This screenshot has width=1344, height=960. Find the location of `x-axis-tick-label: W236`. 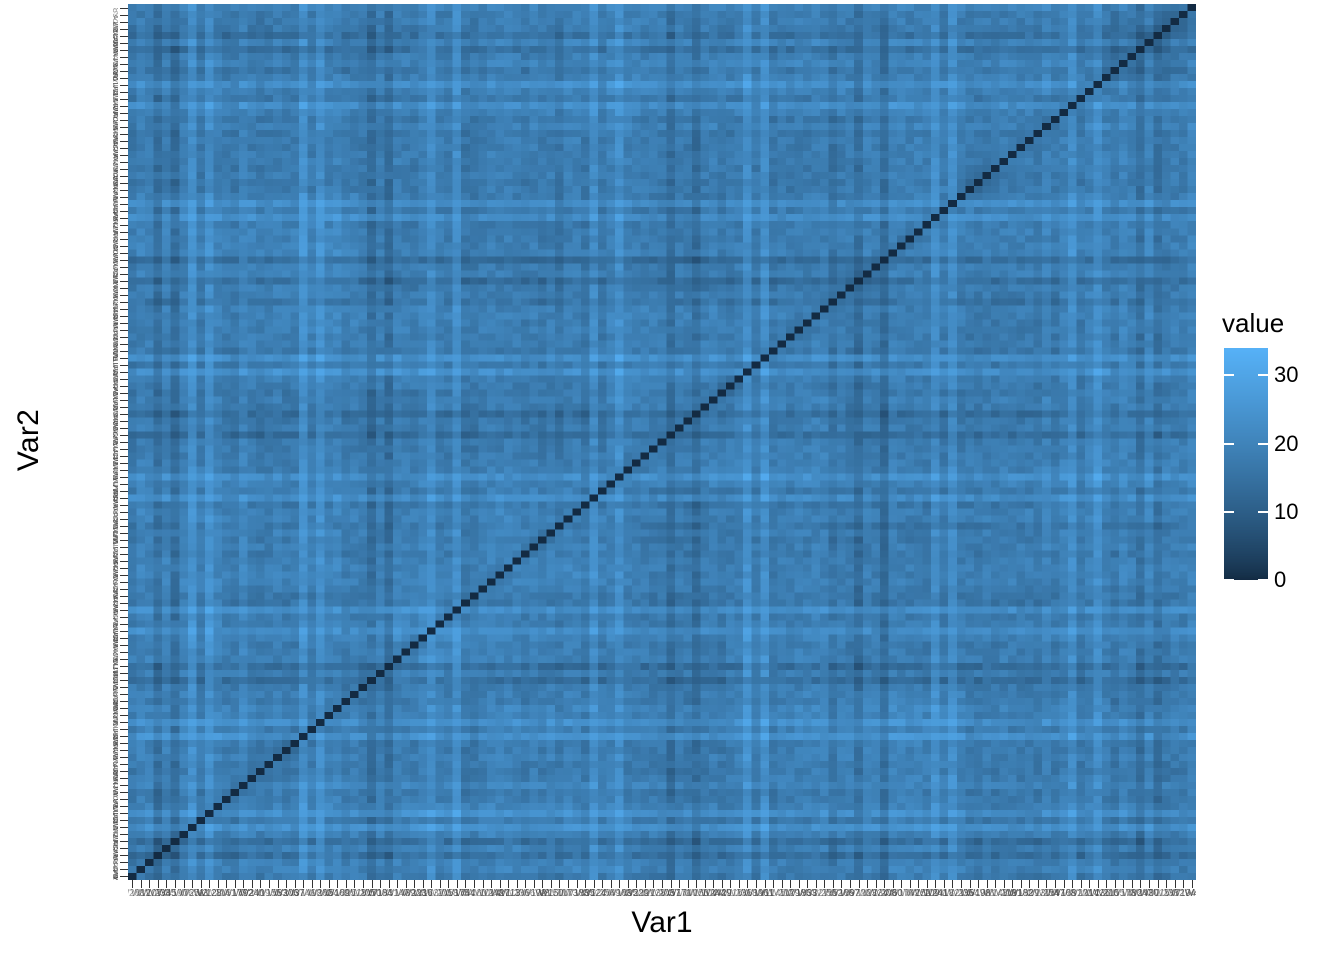

x-axis-tick-label: W236 is located at coordinates (517, 893).